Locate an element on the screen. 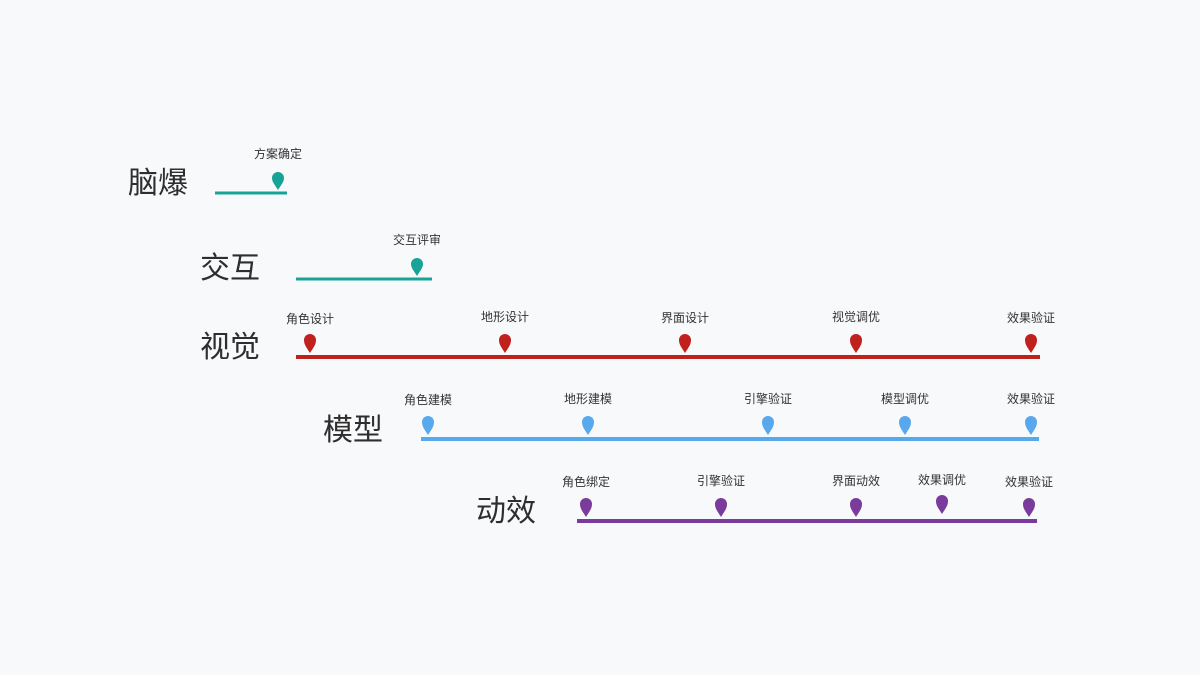 This screenshot has height=675, width=1200. milestone-label: 交互评审 is located at coordinates (417, 239).